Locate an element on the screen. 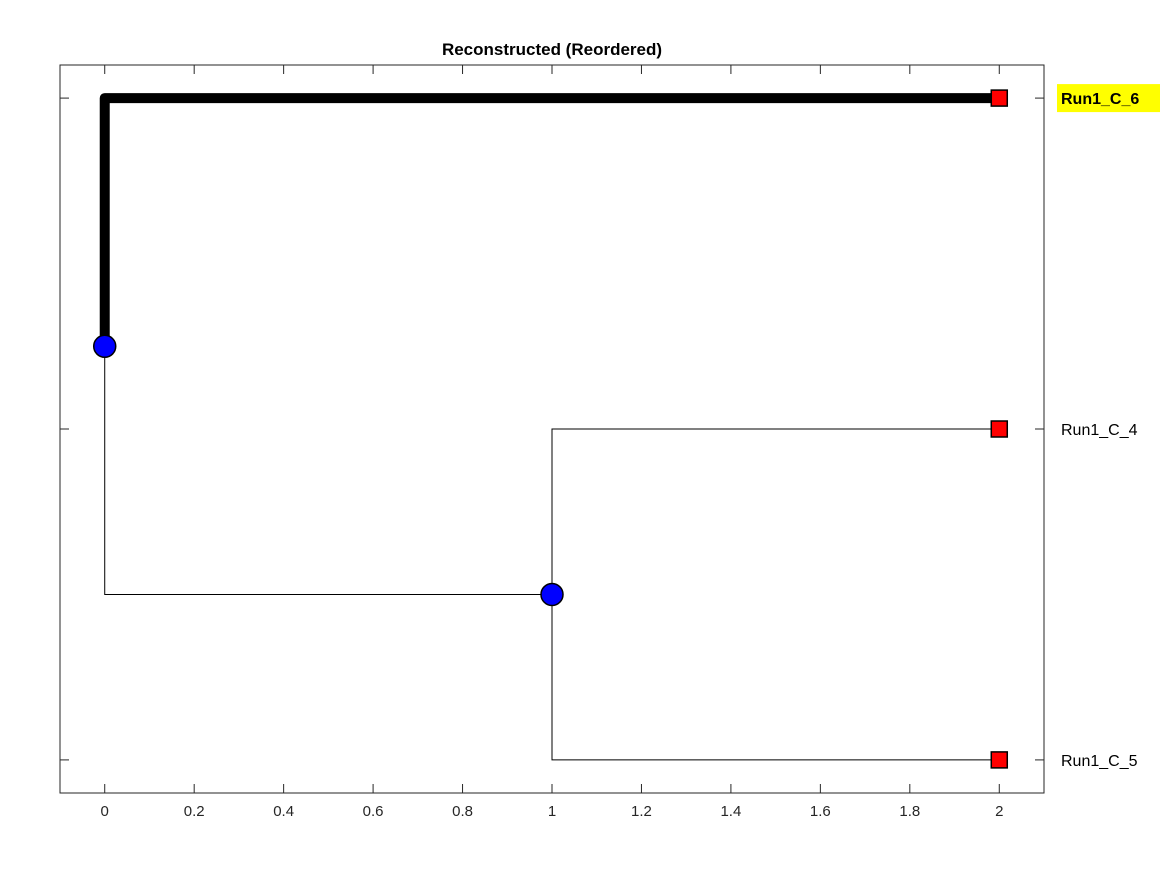  x-tick-label: 0.6 is located at coordinates (373, 811).